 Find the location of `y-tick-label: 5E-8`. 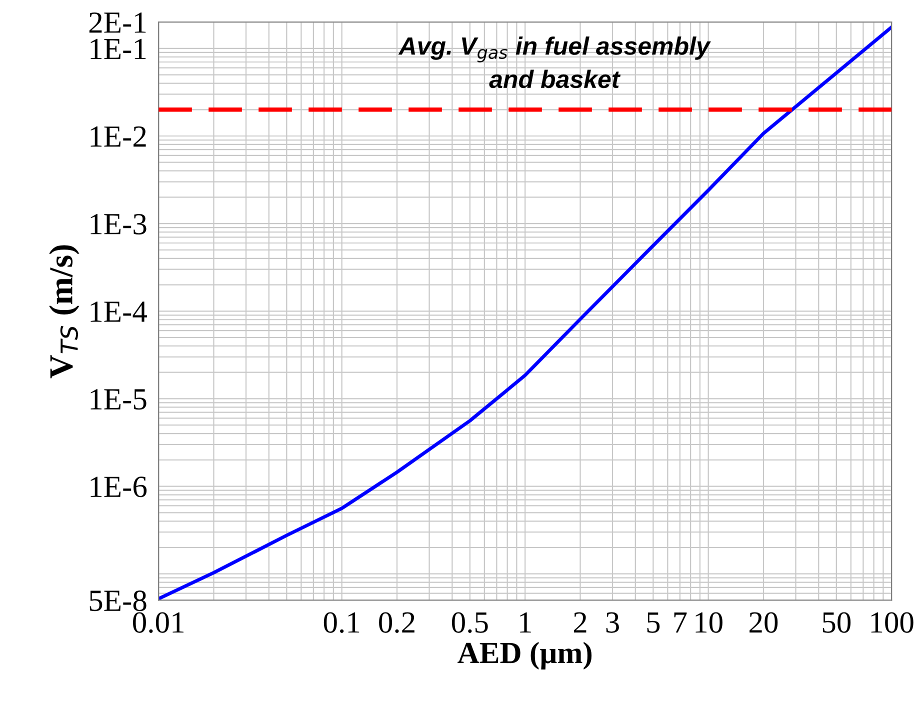

y-tick-label: 5E-8 is located at coordinates (118, 601).